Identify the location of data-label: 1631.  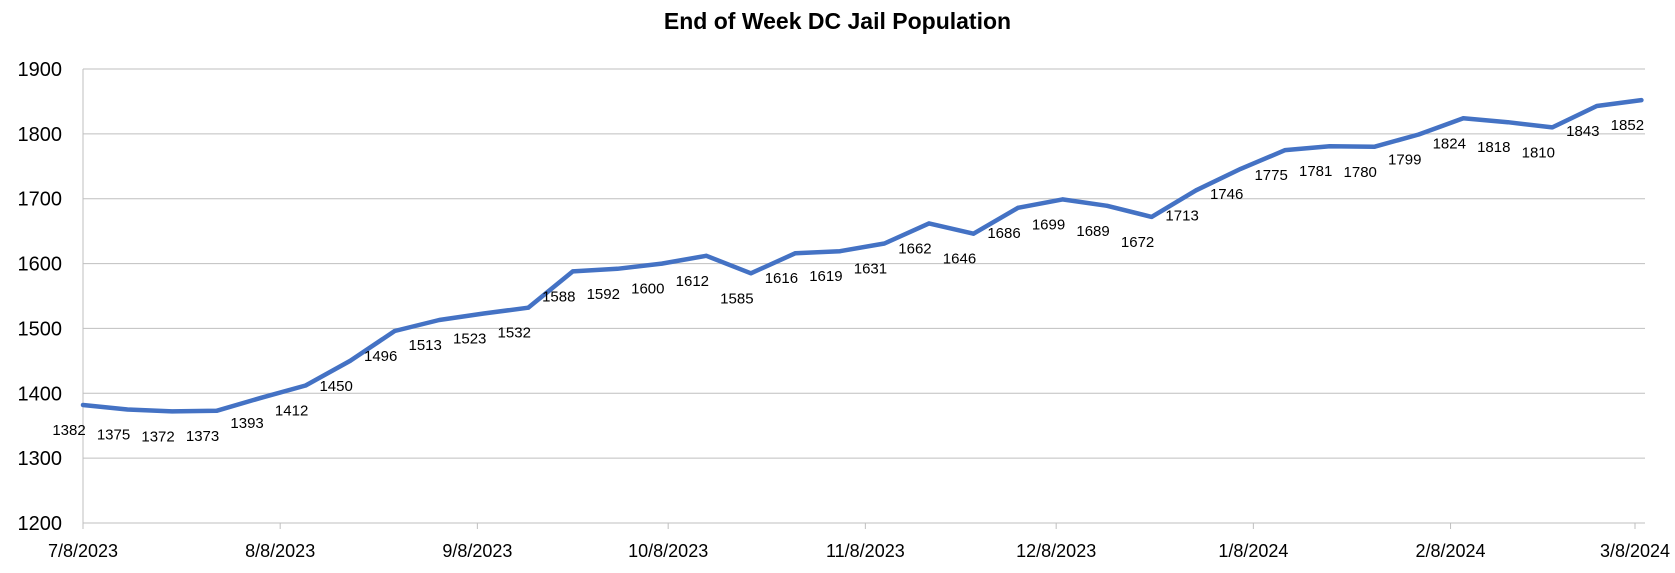
(870, 268).